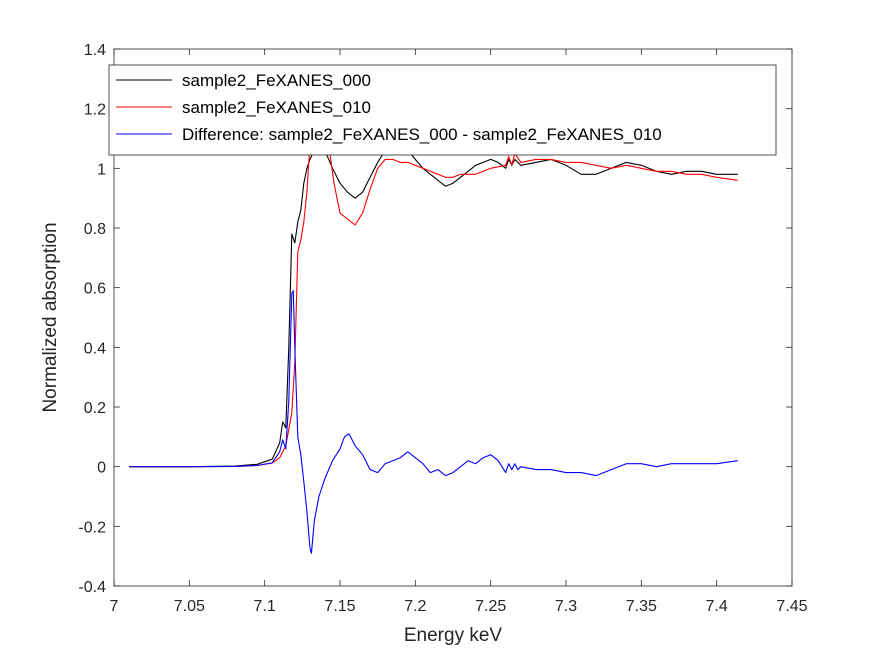 The width and height of the screenshot is (875, 656). Describe the element at coordinates (95, 50) in the screenshot. I see `y-tick-label: 1.4` at that location.